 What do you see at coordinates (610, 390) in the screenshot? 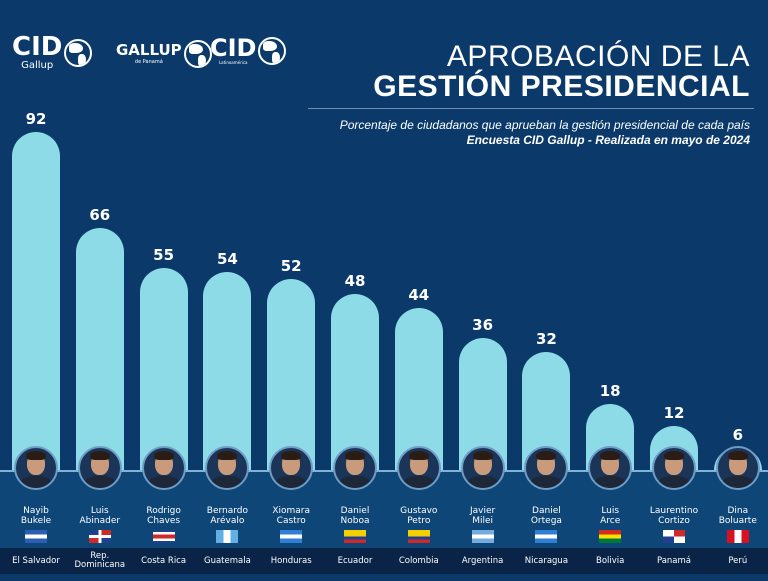
I see `bar-value-label: 18` at bounding box center [610, 390].